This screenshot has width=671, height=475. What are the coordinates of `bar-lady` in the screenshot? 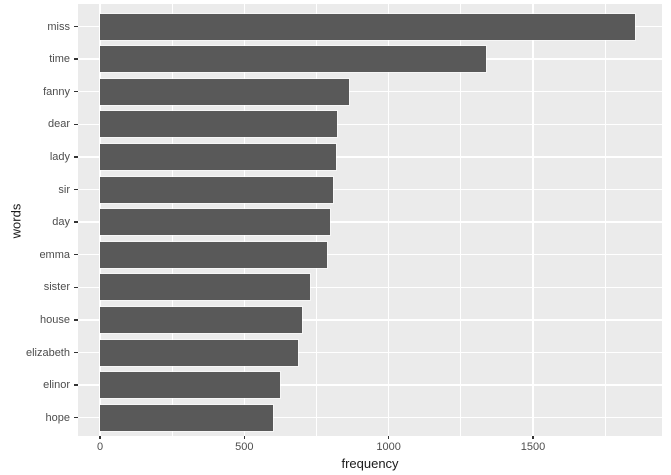 It's located at (218, 156).